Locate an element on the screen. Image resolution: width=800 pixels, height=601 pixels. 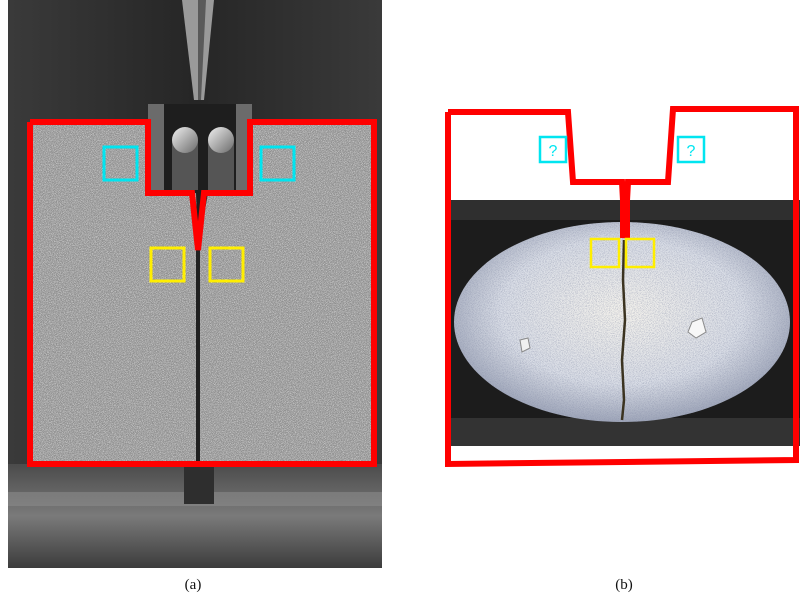
roller-left is located at coordinates (185, 140).